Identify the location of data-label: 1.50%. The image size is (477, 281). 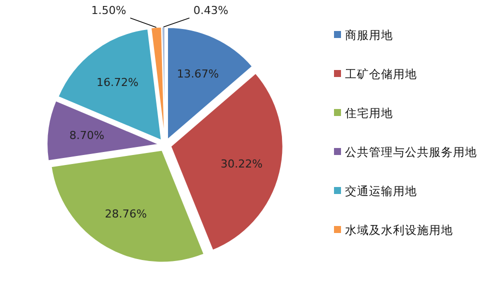
(108, 10).